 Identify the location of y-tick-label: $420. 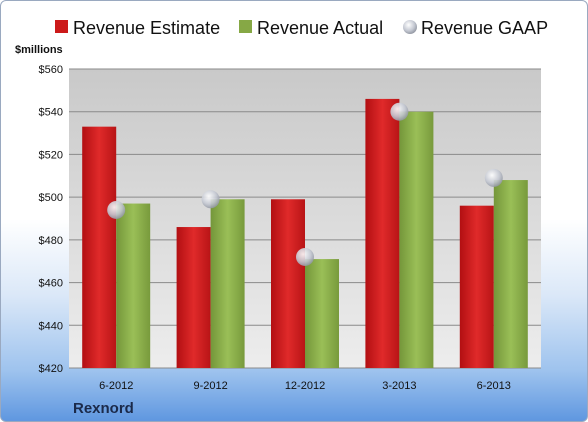
(51, 369).